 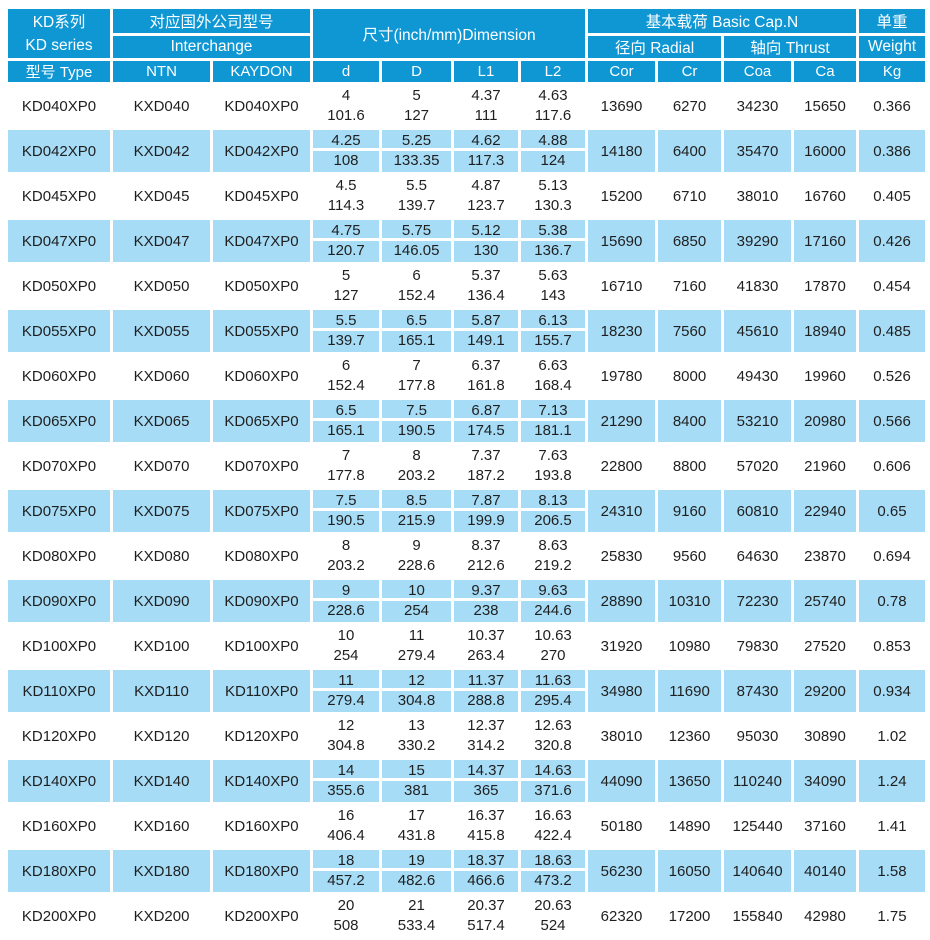 I want to click on dimension-pair: 12 304.8, so click(x=346, y=736).